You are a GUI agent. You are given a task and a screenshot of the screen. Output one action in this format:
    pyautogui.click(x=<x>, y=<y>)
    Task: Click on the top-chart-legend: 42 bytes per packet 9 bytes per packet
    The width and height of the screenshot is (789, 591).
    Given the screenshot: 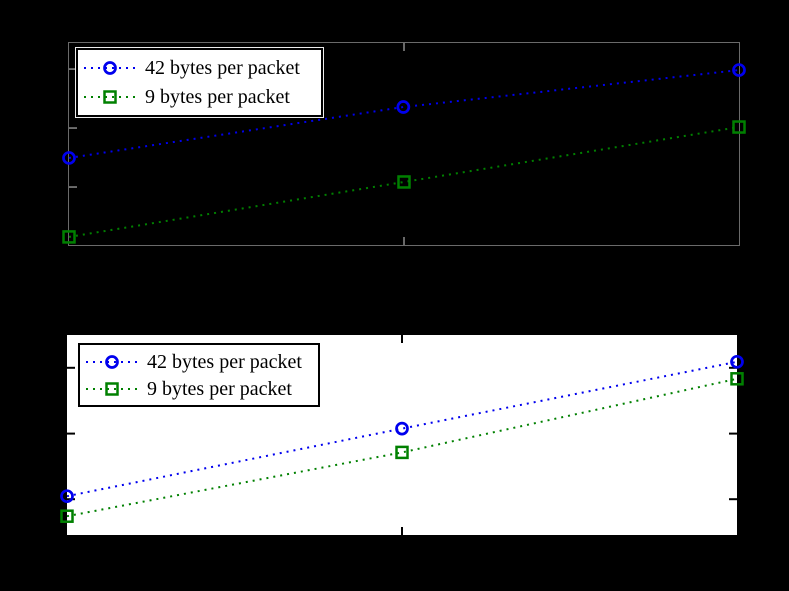 What is the action you would take?
    pyautogui.click(x=199, y=82)
    